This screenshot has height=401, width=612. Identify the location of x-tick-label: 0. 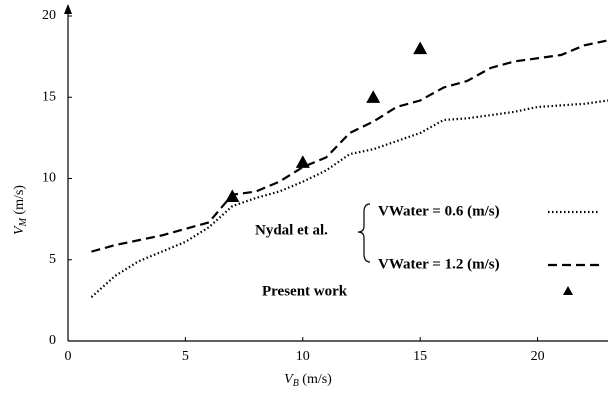
(68, 356).